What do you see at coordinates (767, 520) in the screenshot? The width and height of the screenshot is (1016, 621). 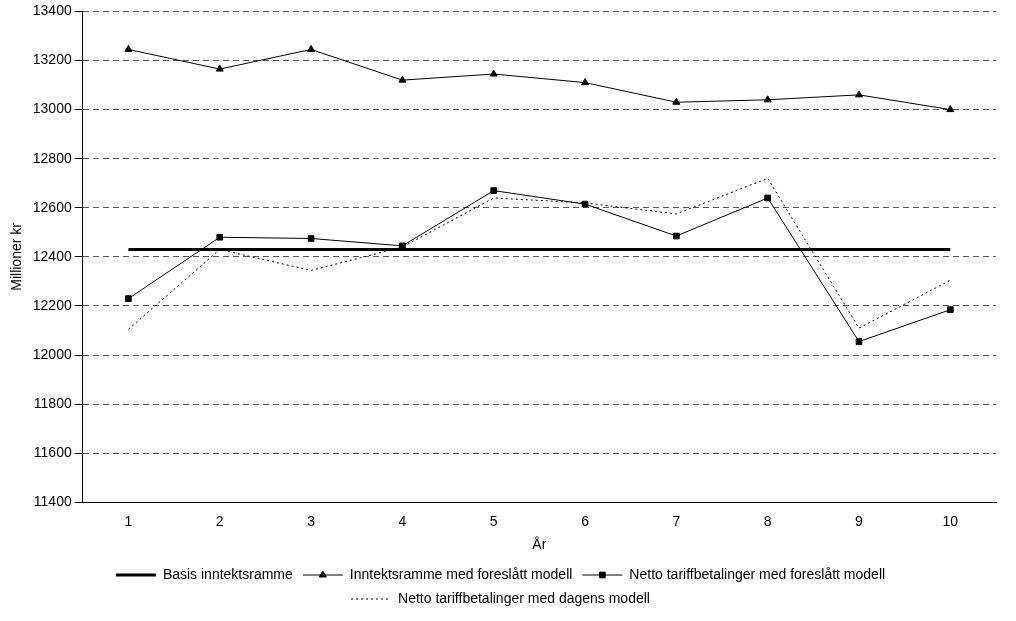 I see `x-tick-label: 8` at bounding box center [767, 520].